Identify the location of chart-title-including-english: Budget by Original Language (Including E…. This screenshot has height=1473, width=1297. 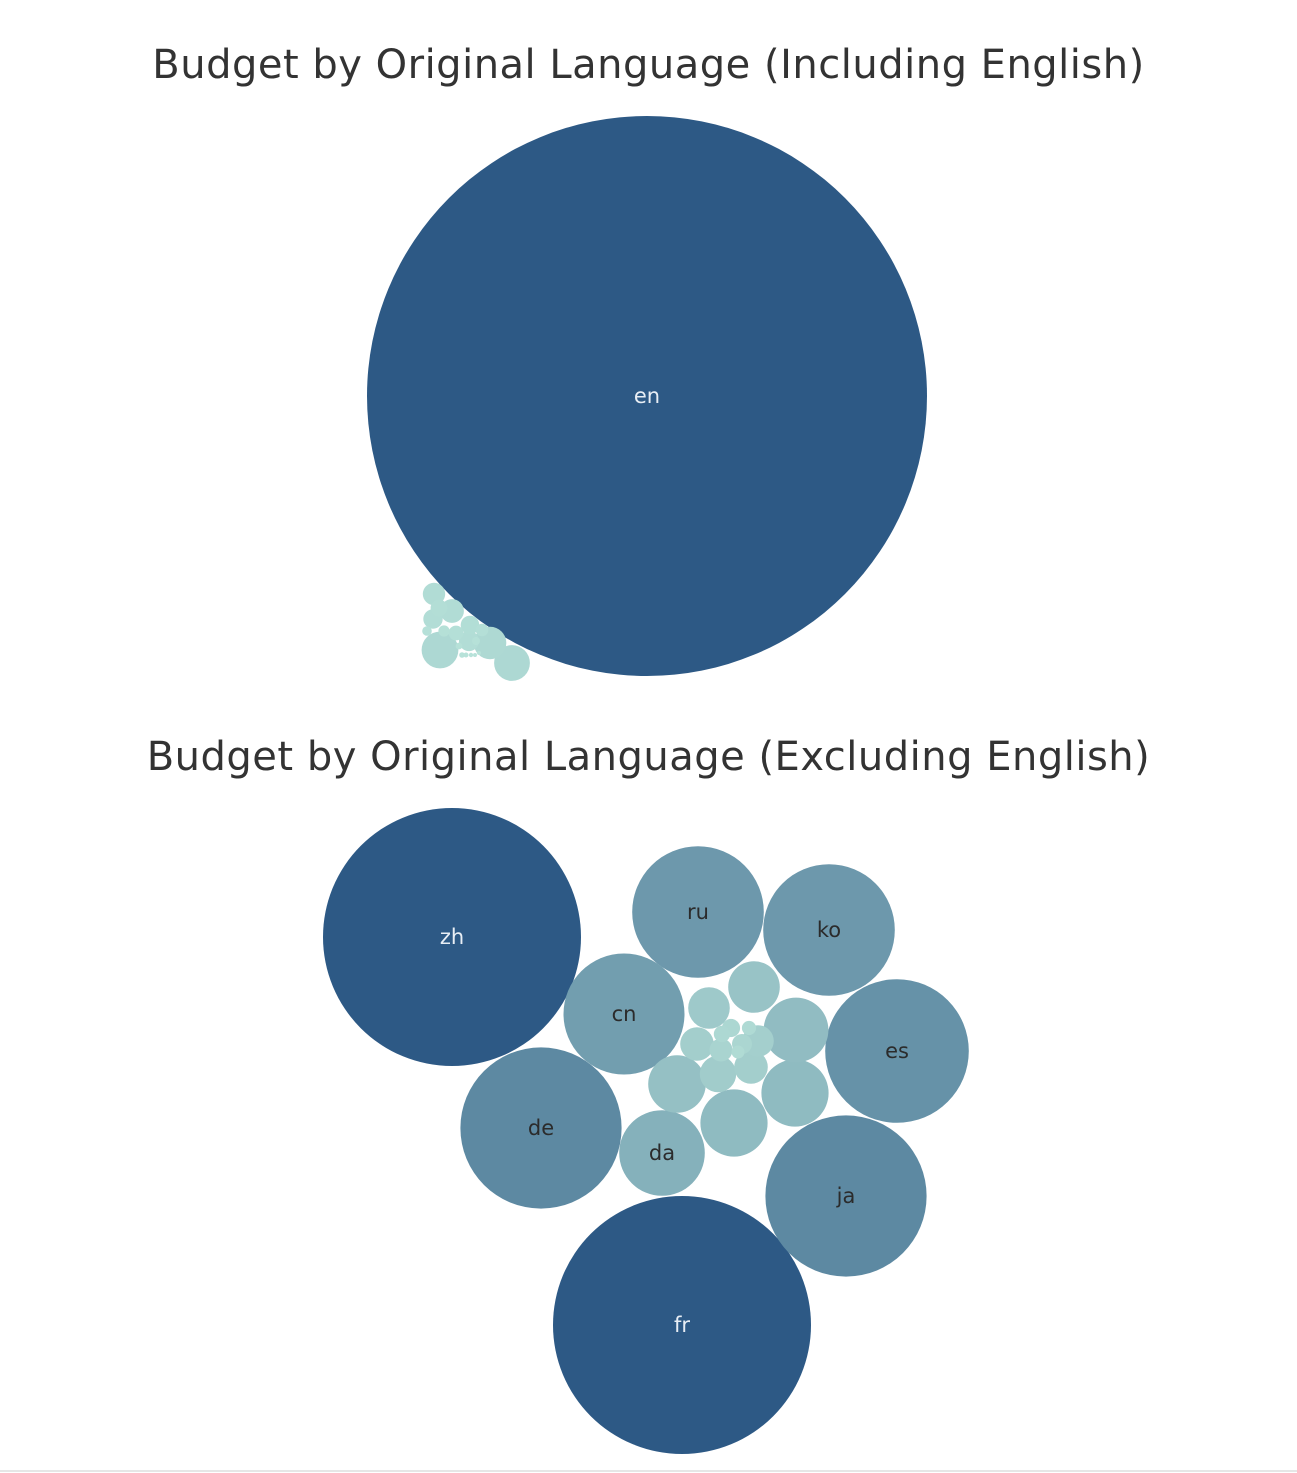
(648, 65).